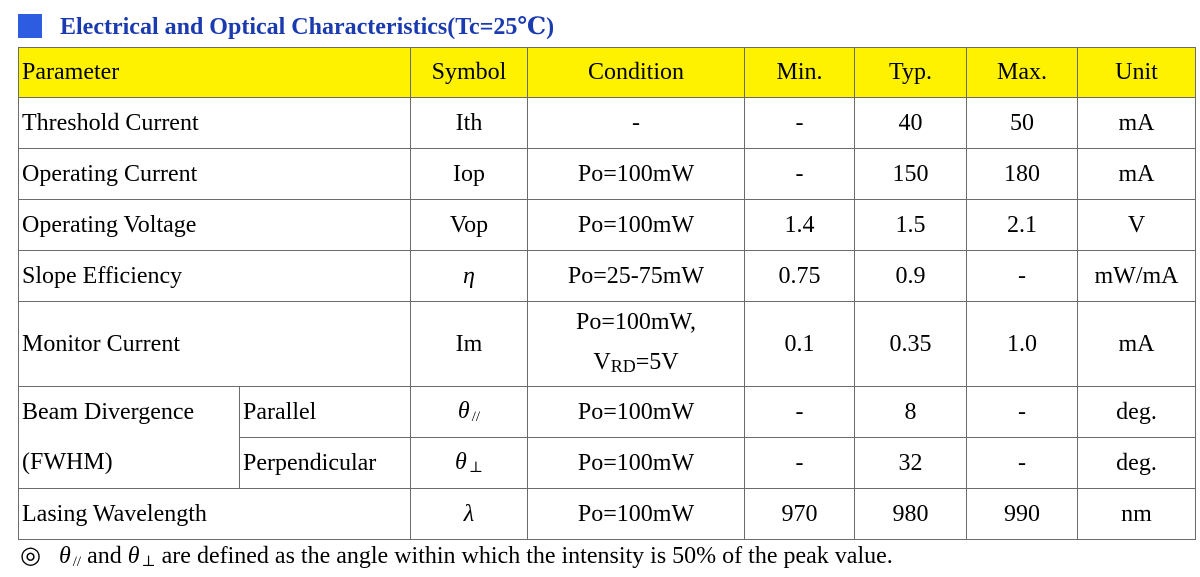 The width and height of the screenshot is (1200, 577). I want to click on cell-min: 1.4, so click(799, 225).